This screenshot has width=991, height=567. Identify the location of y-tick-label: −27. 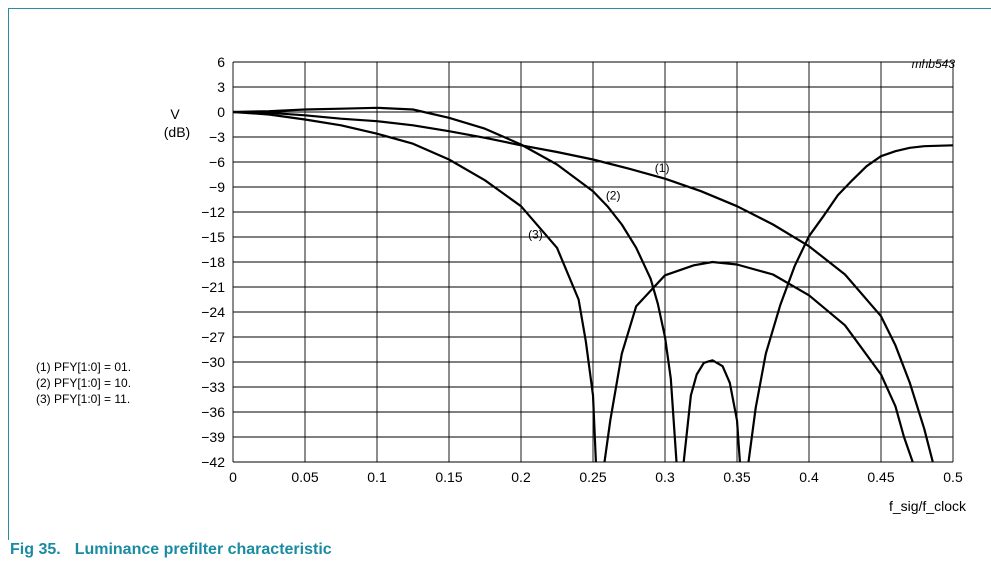
(213, 337).